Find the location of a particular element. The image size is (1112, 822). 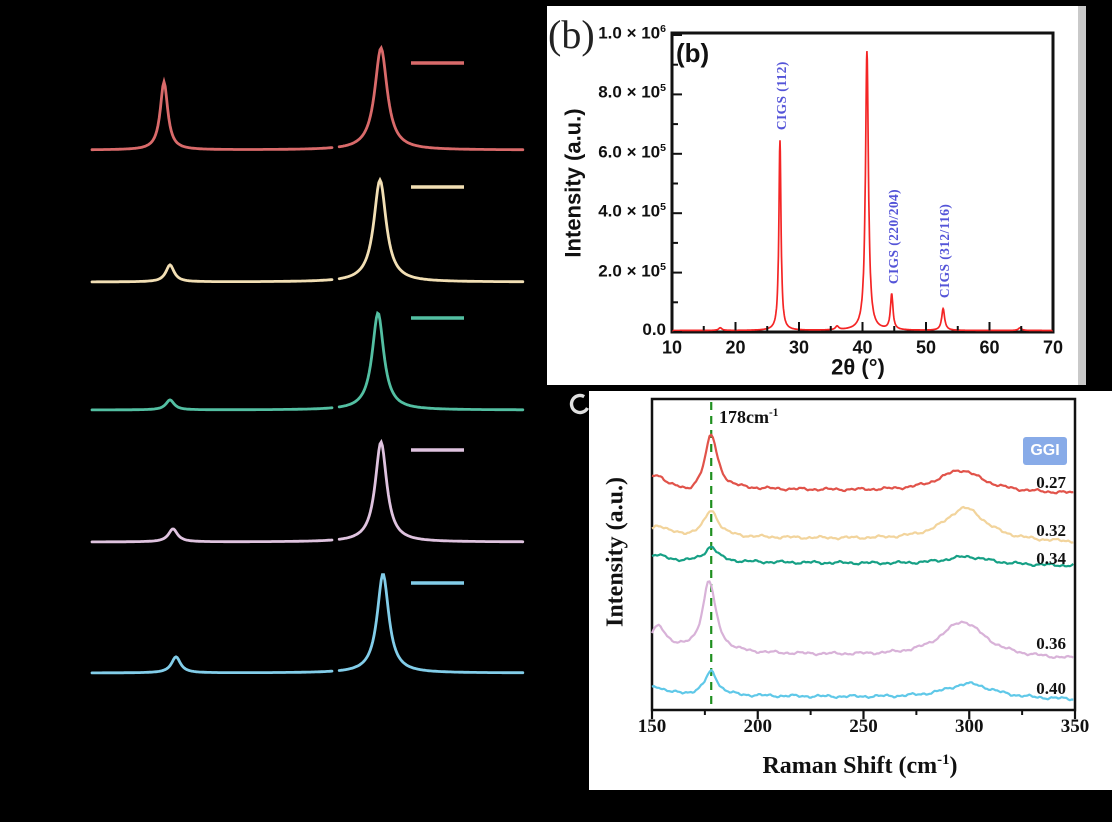

raman-series-label-0.32: 0.32 is located at coordinates (1051, 530).